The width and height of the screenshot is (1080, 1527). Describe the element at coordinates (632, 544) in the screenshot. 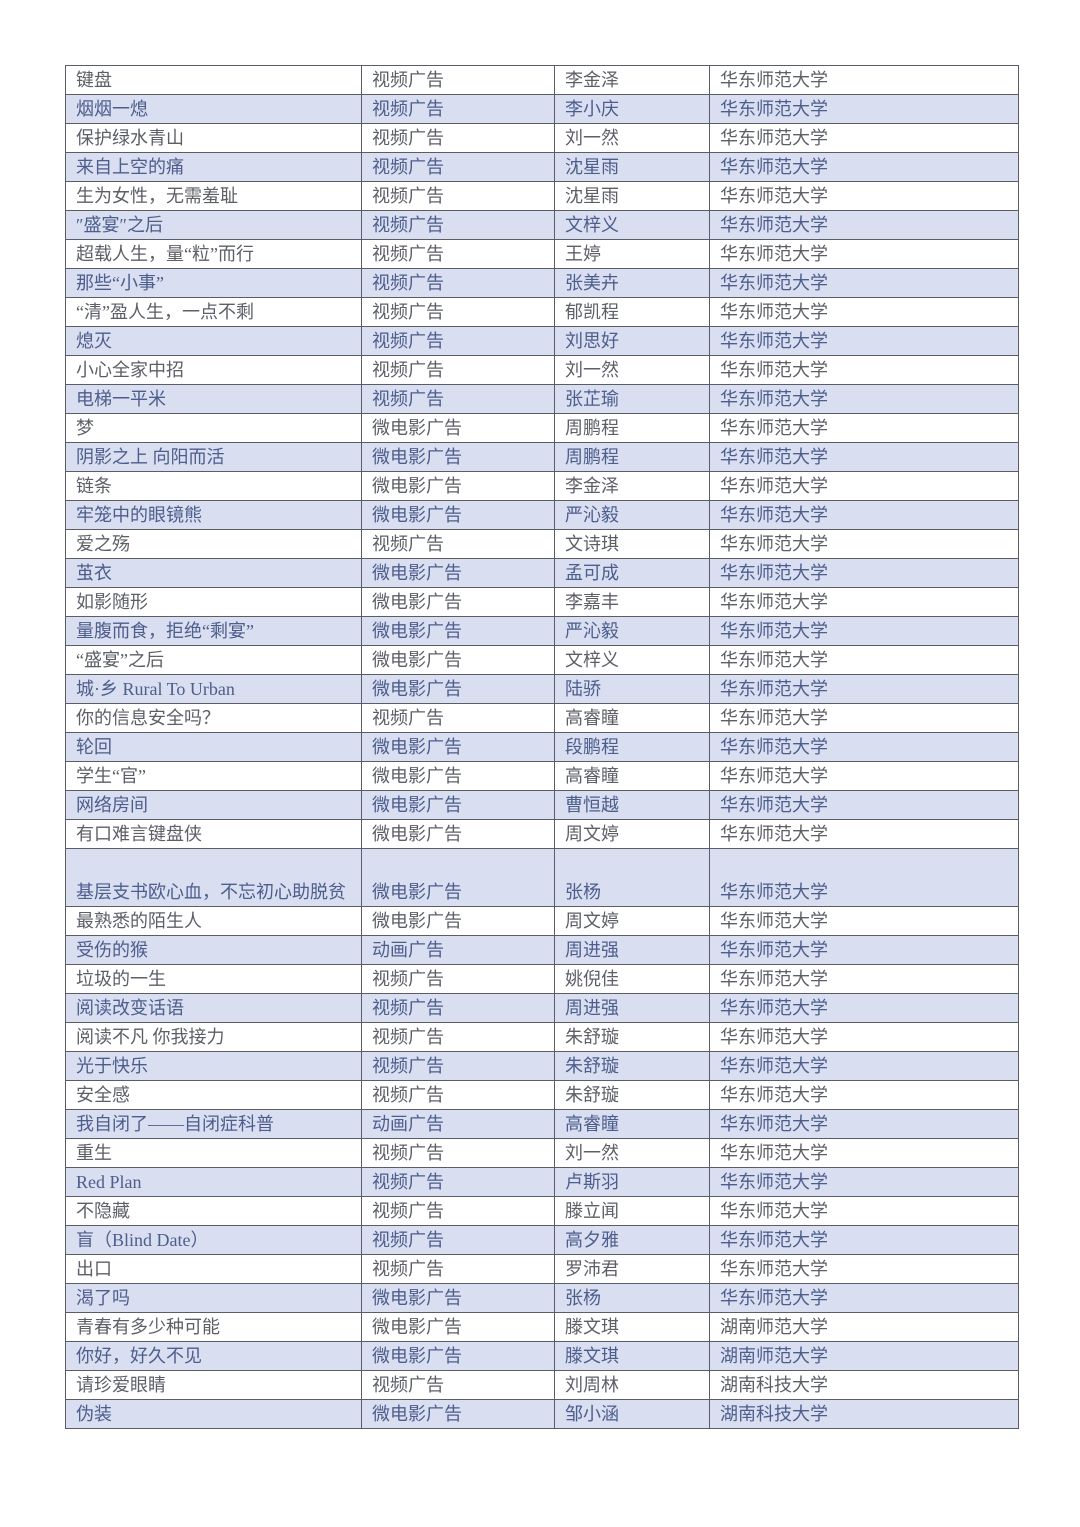

I see `author-cell: 文诗琪` at that location.